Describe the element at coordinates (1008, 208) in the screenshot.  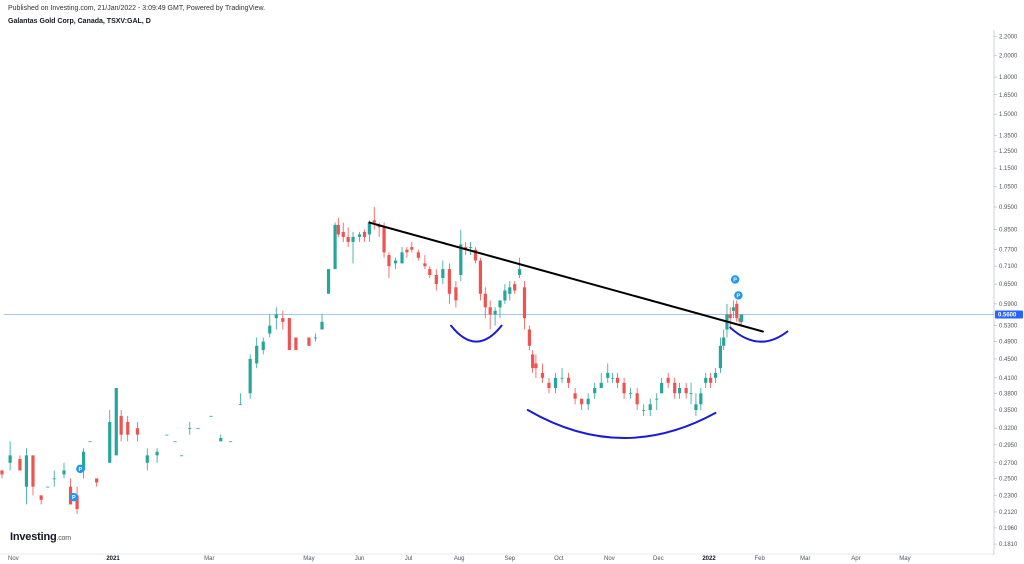
I see `price-tick-label: 0.9500` at that location.